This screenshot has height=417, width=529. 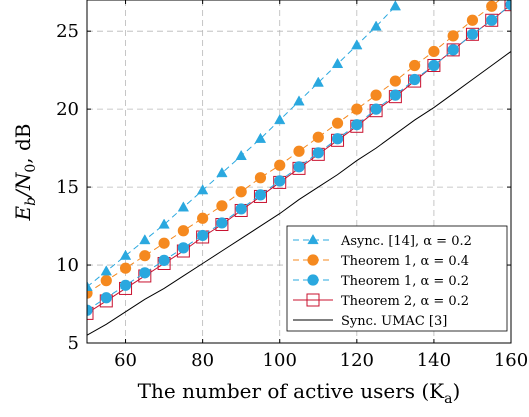 What do you see at coordinates (448, 399) in the screenshot?
I see `x-axis-title-sub: a` at bounding box center [448, 399].